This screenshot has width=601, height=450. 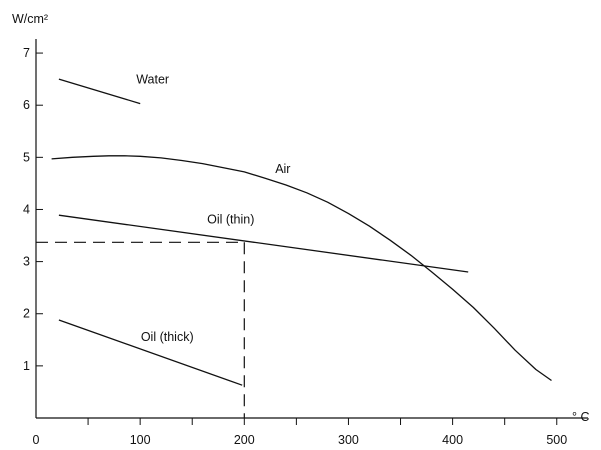 What do you see at coordinates (140, 440) in the screenshot?
I see `x-tick-label: 100` at bounding box center [140, 440].